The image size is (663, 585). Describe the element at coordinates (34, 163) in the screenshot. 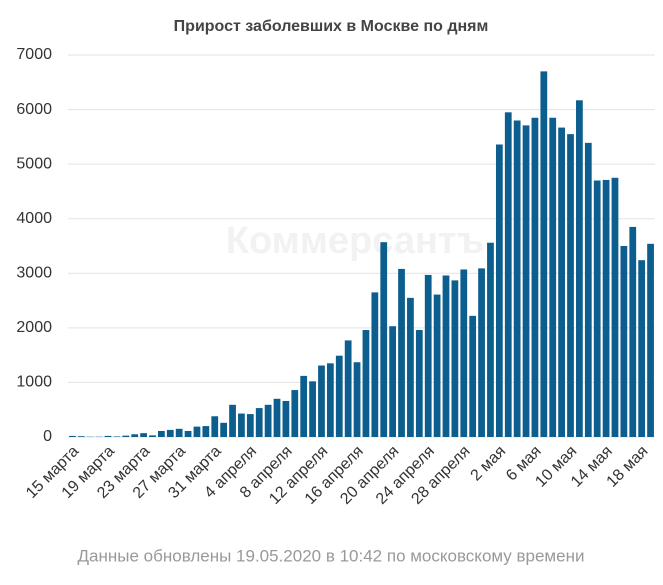

I see `y-tick-label: 5000` at that location.